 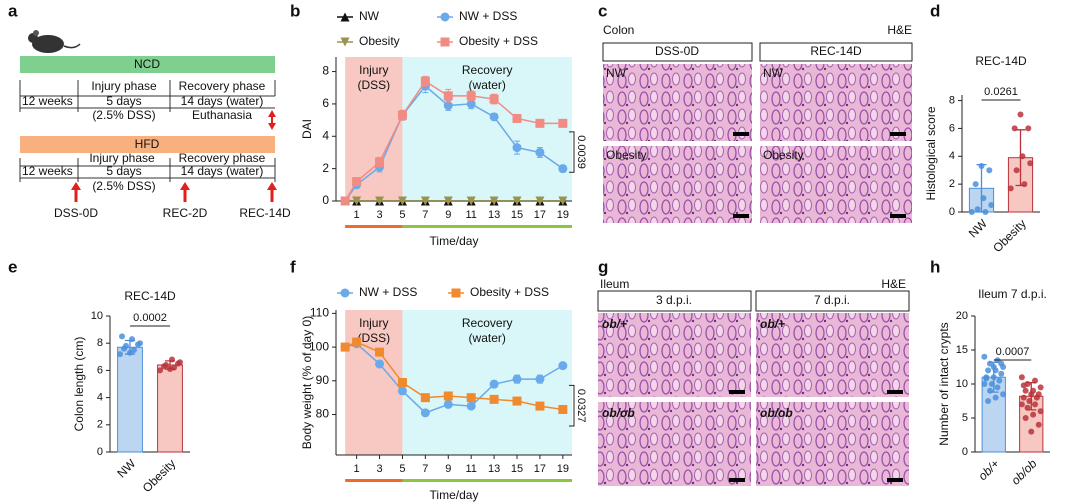 What do you see at coordinates (150, 318) in the screenshot?
I see `p-value: 0.0002` at bounding box center [150, 318].